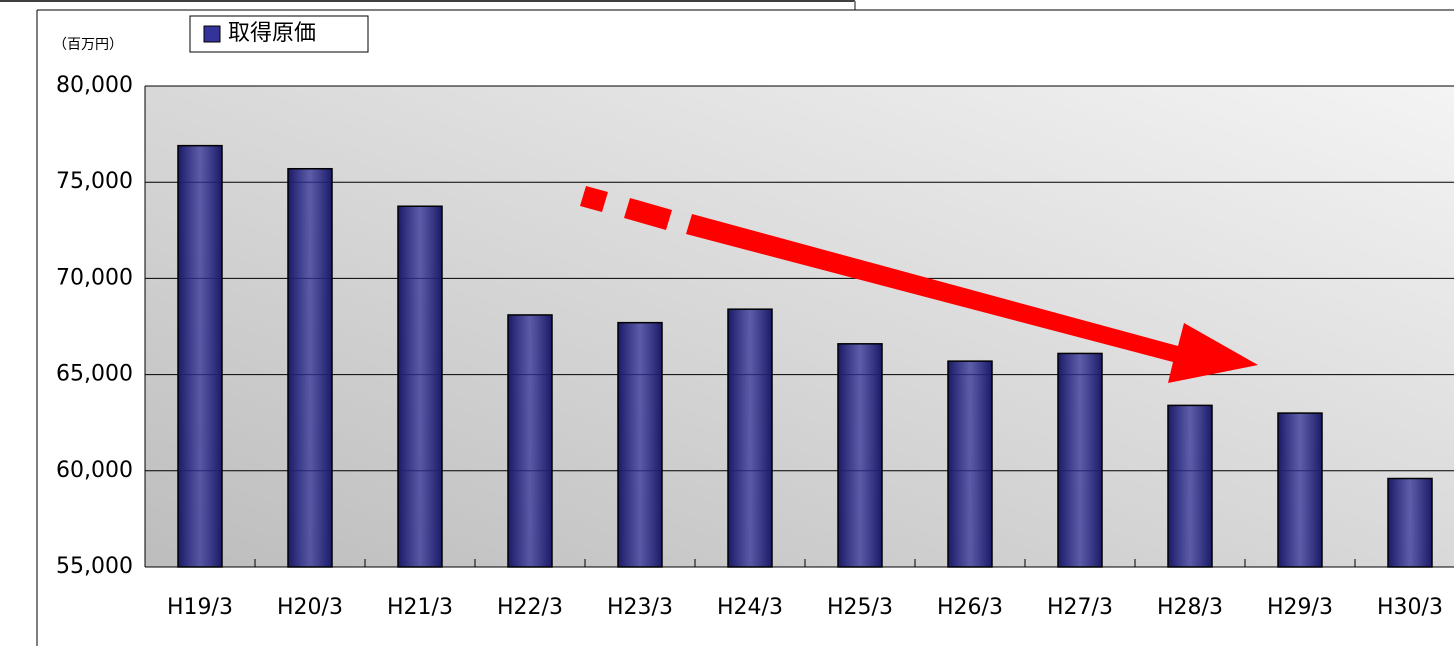 The image size is (1454, 646). Describe the element at coordinates (860, 607) in the screenshot. I see `x-tick-label: H25/3` at that location.